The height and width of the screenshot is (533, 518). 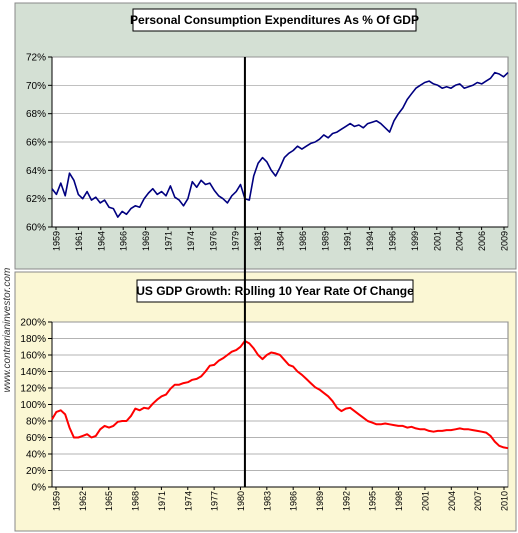 What do you see at coordinates (320, 501) in the screenshot?
I see `bottom-x-tick-label: 1989` at bounding box center [320, 501].